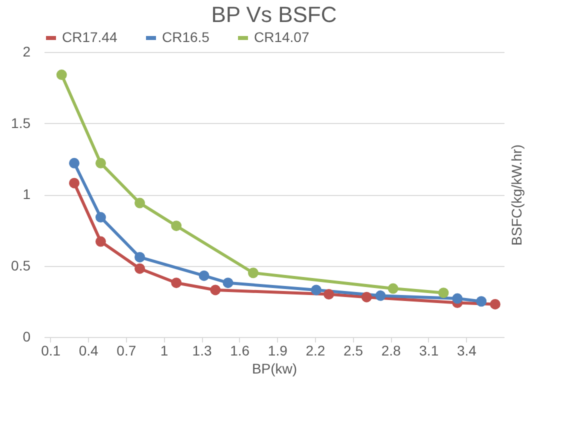 Image resolution: width=581 pixels, height=427 pixels. I want to click on x-tick-label: 2.8, so click(391, 350).